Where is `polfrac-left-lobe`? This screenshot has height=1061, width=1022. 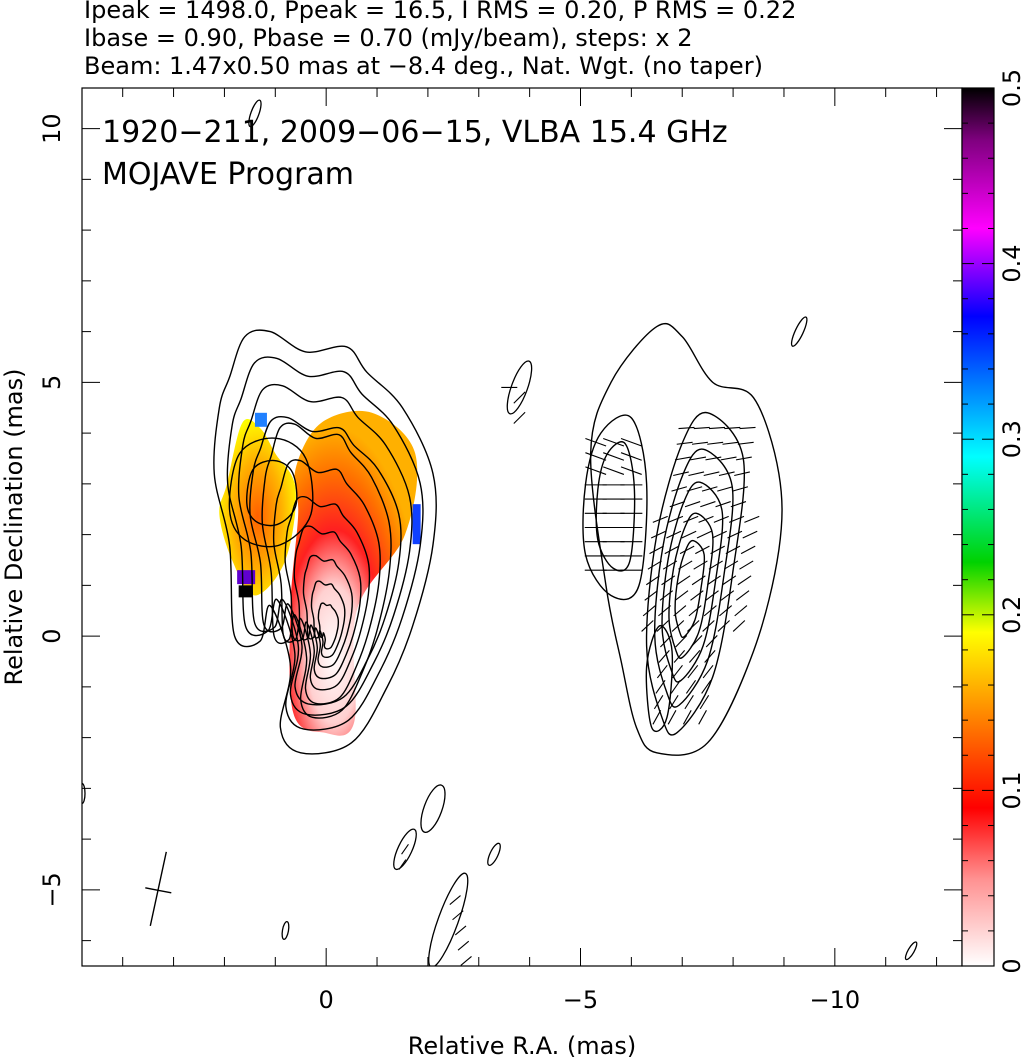 polfrac-left-lobe is located at coordinates (257, 507).